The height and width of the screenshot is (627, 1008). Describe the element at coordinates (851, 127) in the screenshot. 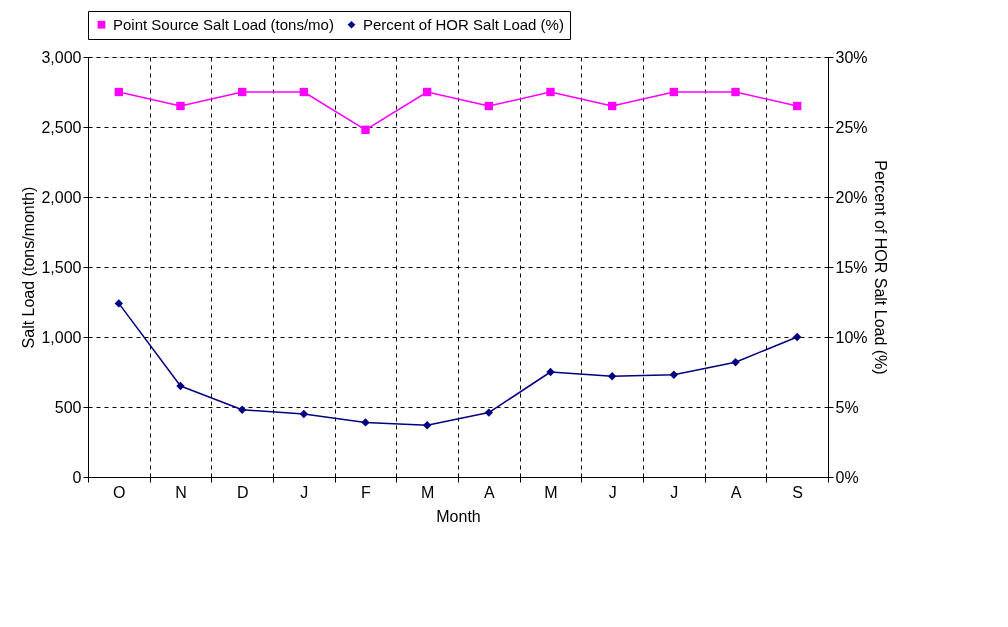

I see `y2-tick-label: 25%` at that location.